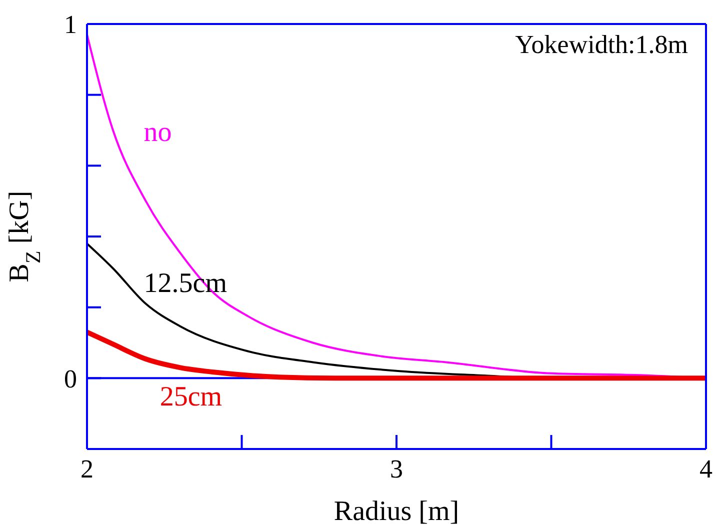 Image resolution: width=718 pixels, height=530 pixels. Describe the element at coordinates (397, 511) in the screenshot. I see `x-axis-title: Radius [m]` at that location.